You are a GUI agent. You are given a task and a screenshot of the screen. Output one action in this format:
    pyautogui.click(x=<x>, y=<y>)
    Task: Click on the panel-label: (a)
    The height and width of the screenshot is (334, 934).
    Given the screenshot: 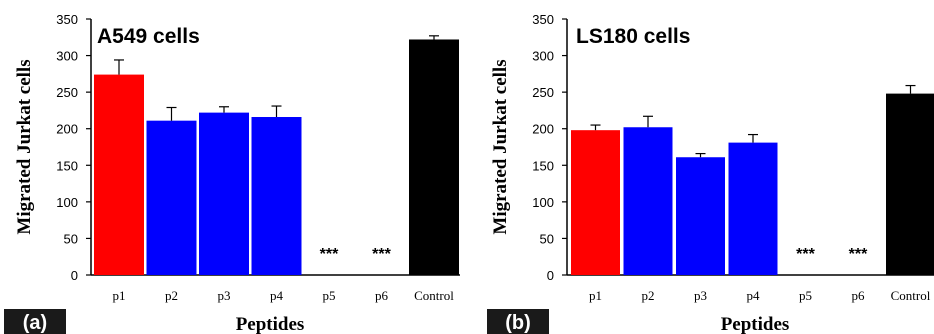 What is the action you would take?
    pyautogui.click(x=35, y=323)
    